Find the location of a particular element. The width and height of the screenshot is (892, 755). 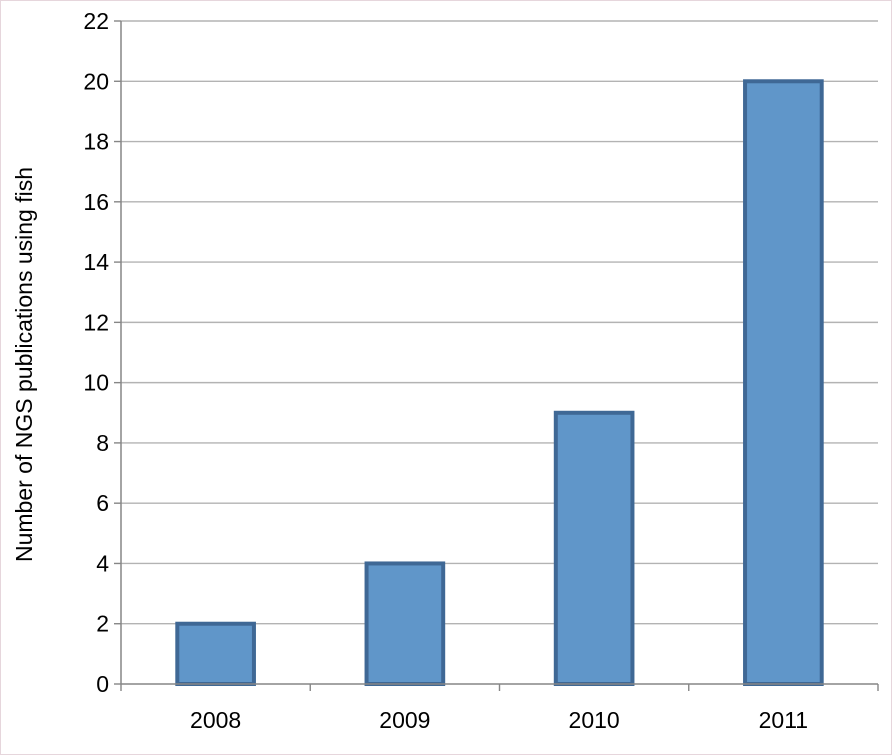

y-tick-label: 22 is located at coordinates (96, 21).